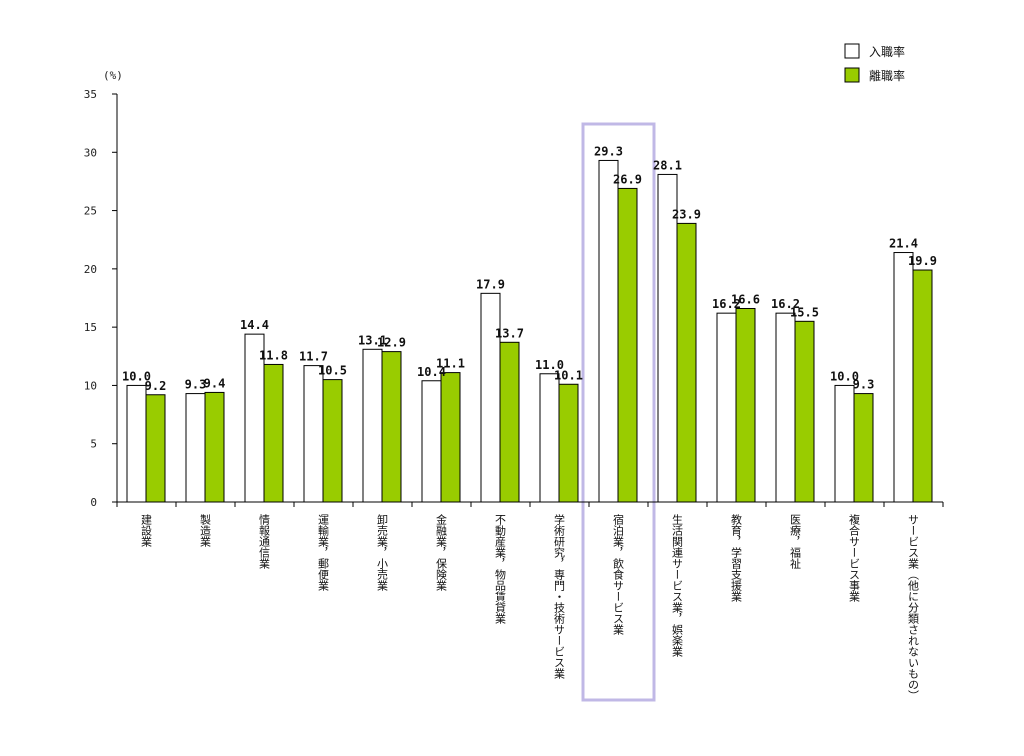 The width and height of the screenshot is (1024, 756). What do you see at coordinates (93, 502) in the screenshot?
I see `y-tick-label: 0` at bounding box center [93, 502].